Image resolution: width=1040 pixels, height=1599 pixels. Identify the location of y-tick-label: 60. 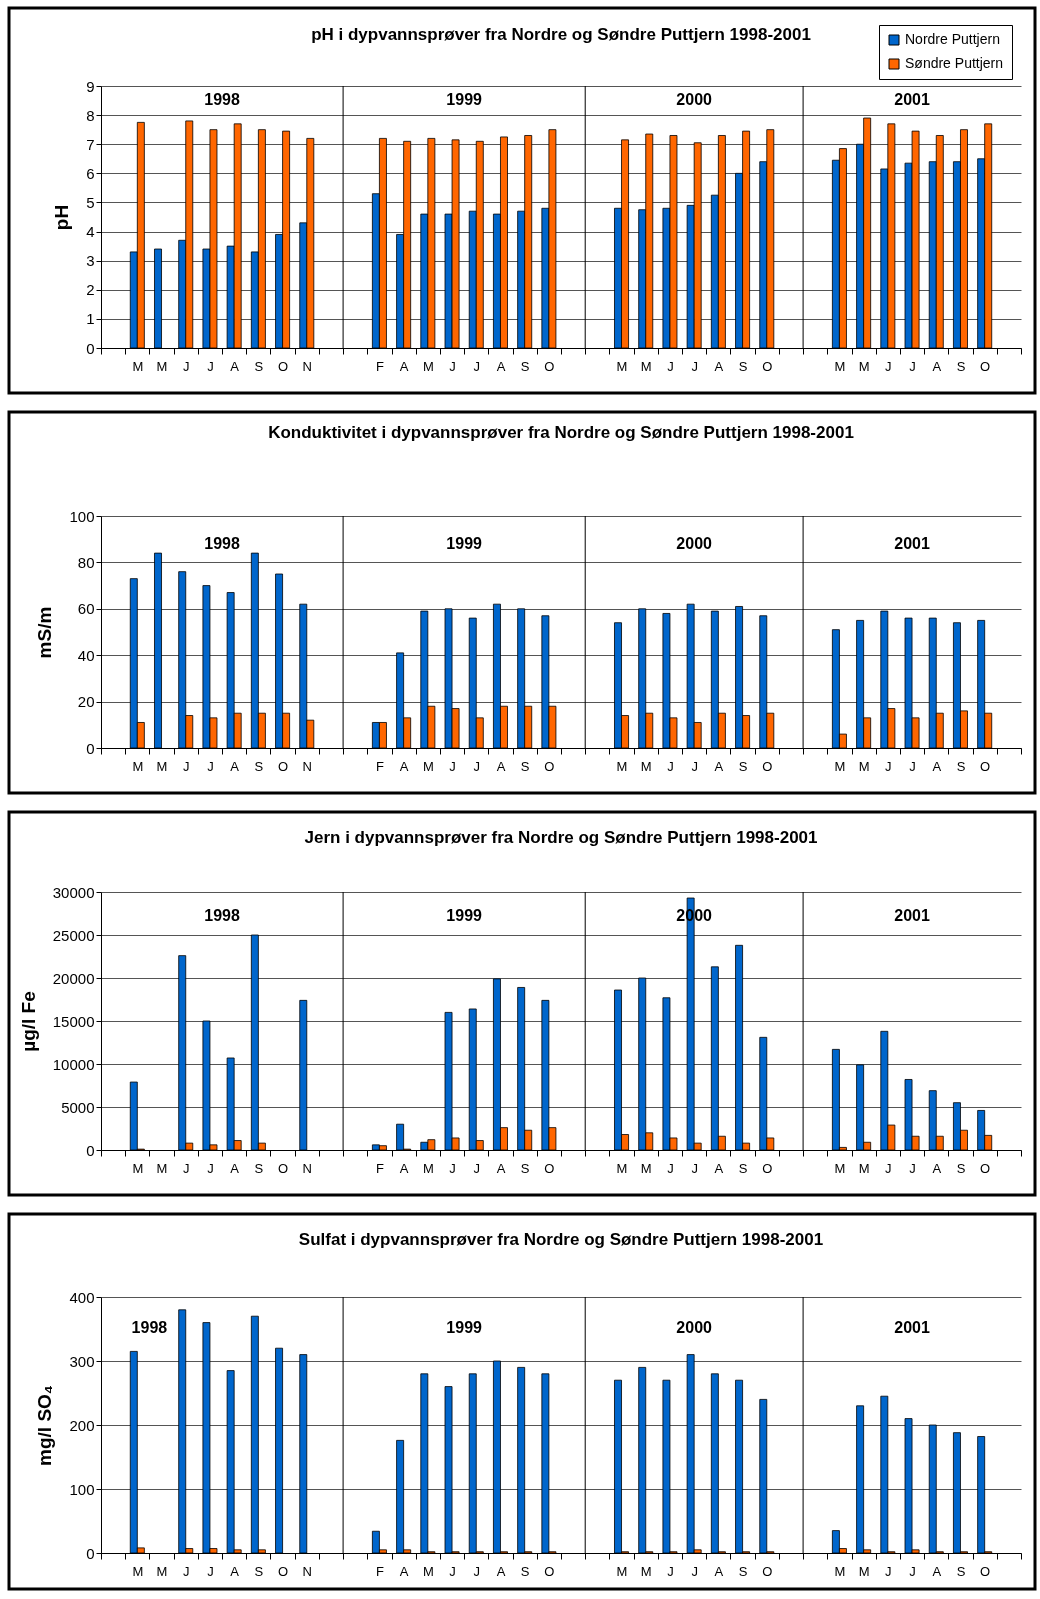
(86, 609).